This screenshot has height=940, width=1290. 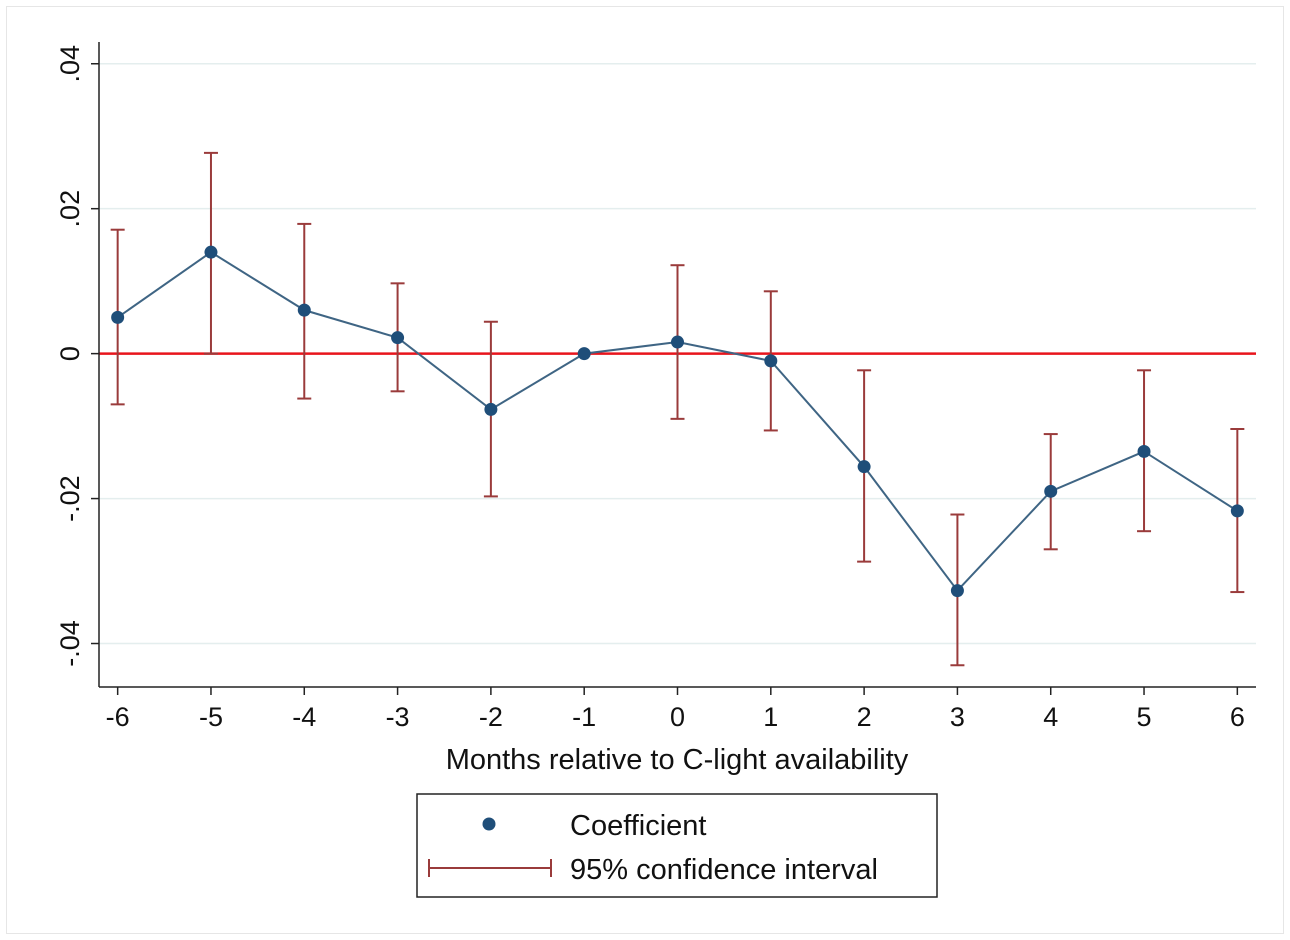 I want to click on legend-coefficient-label: Coefficient, so click(x=638, y=826).